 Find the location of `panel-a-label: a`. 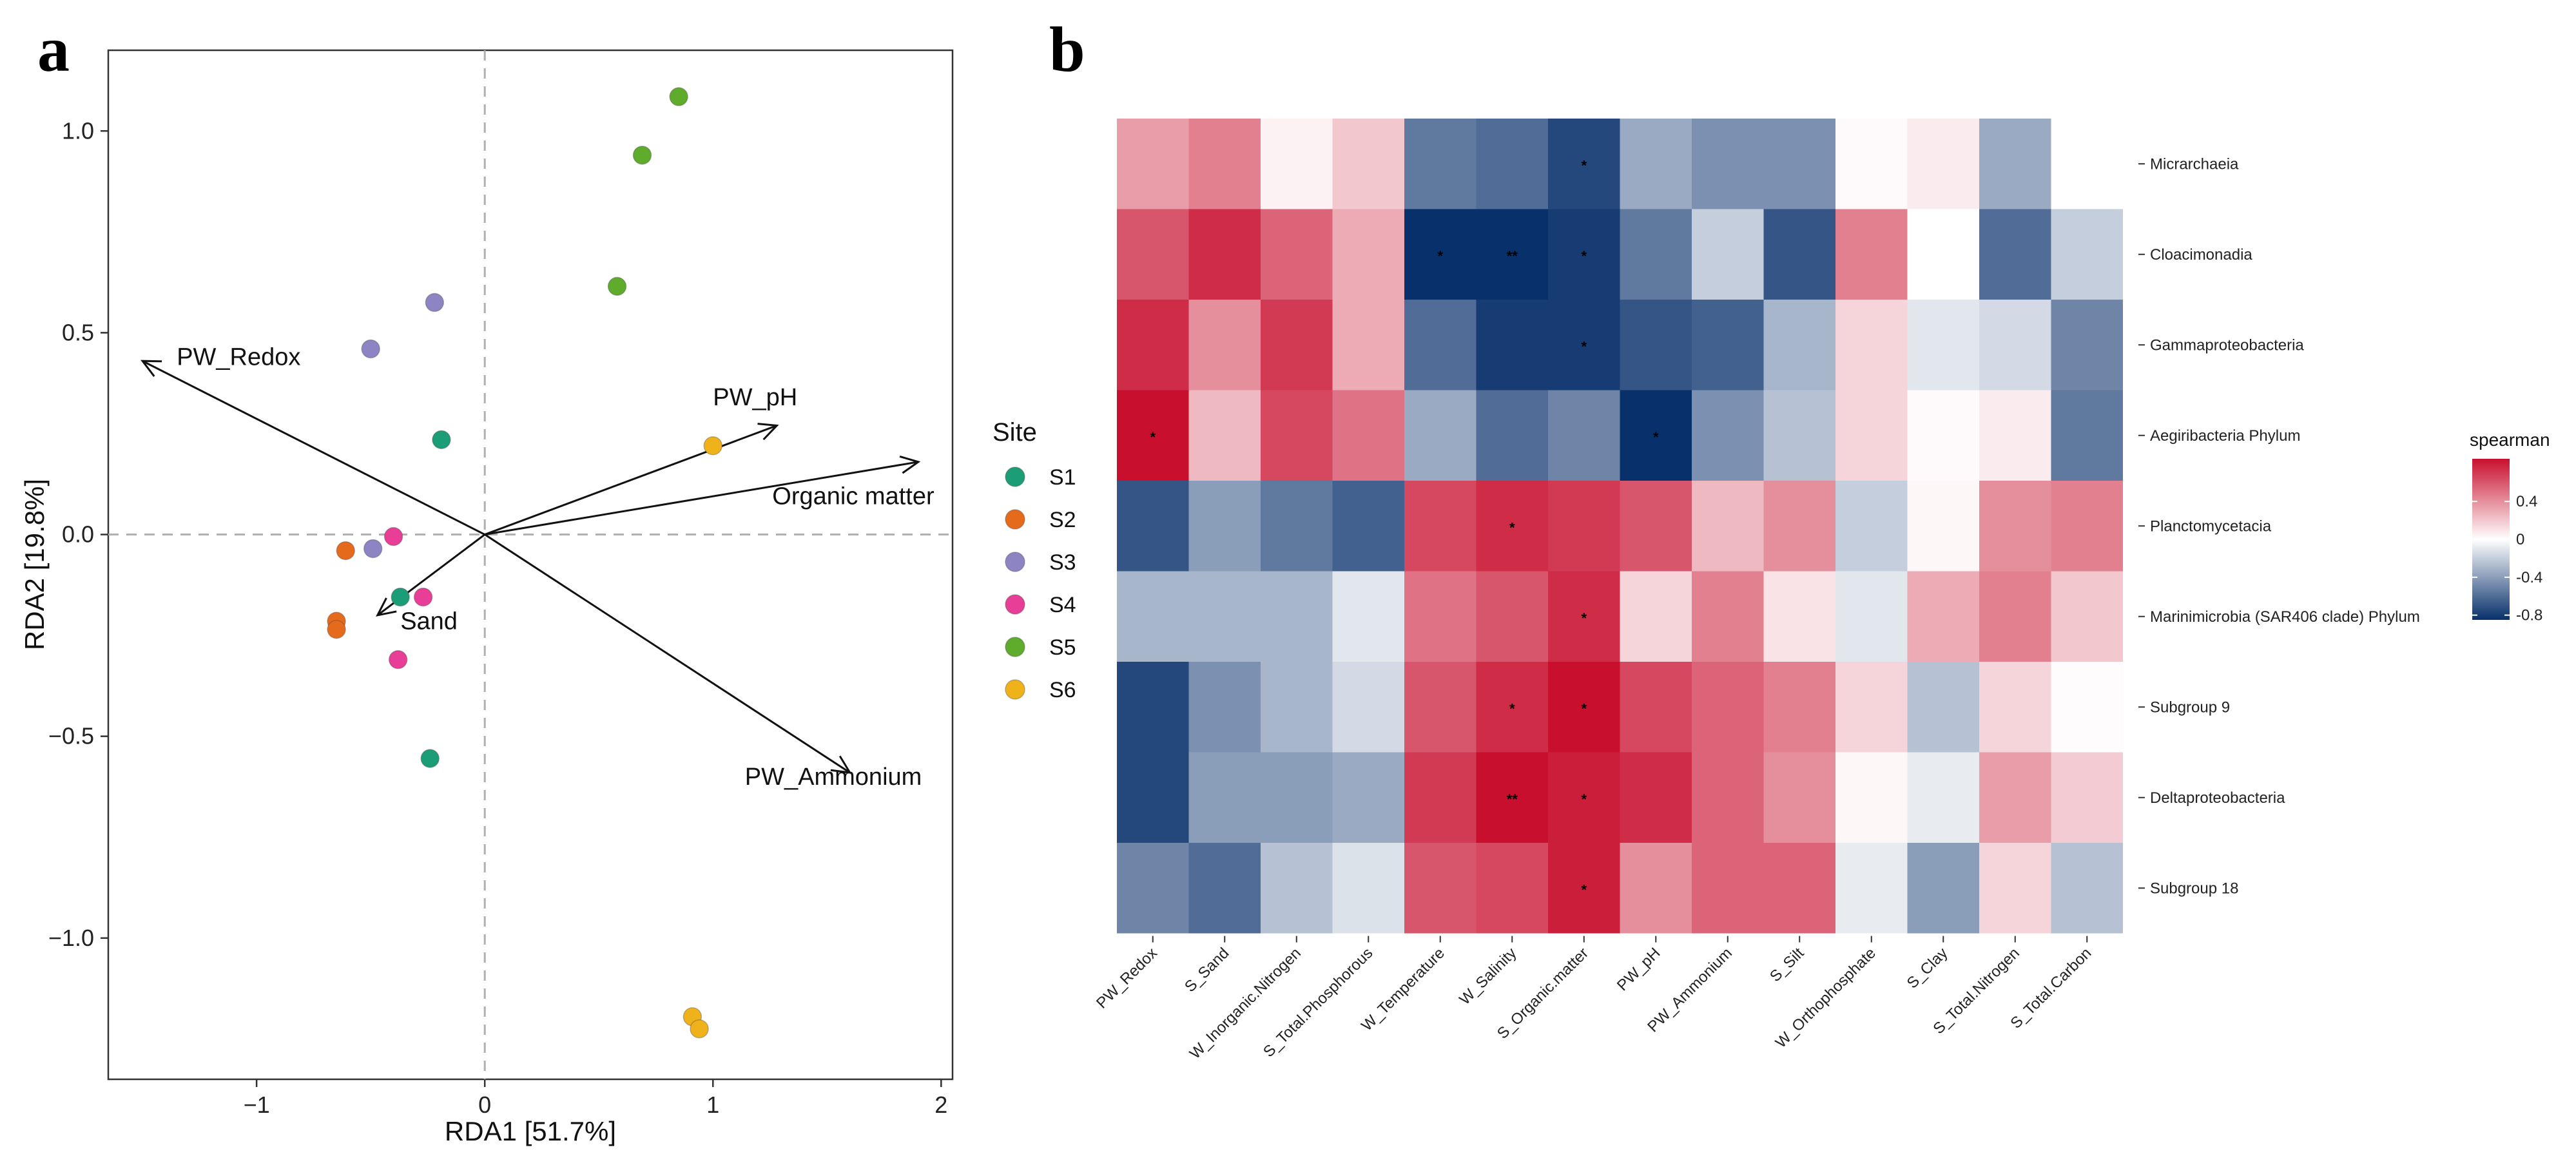

panel-a-label: a is located at coordinates (53, 49).